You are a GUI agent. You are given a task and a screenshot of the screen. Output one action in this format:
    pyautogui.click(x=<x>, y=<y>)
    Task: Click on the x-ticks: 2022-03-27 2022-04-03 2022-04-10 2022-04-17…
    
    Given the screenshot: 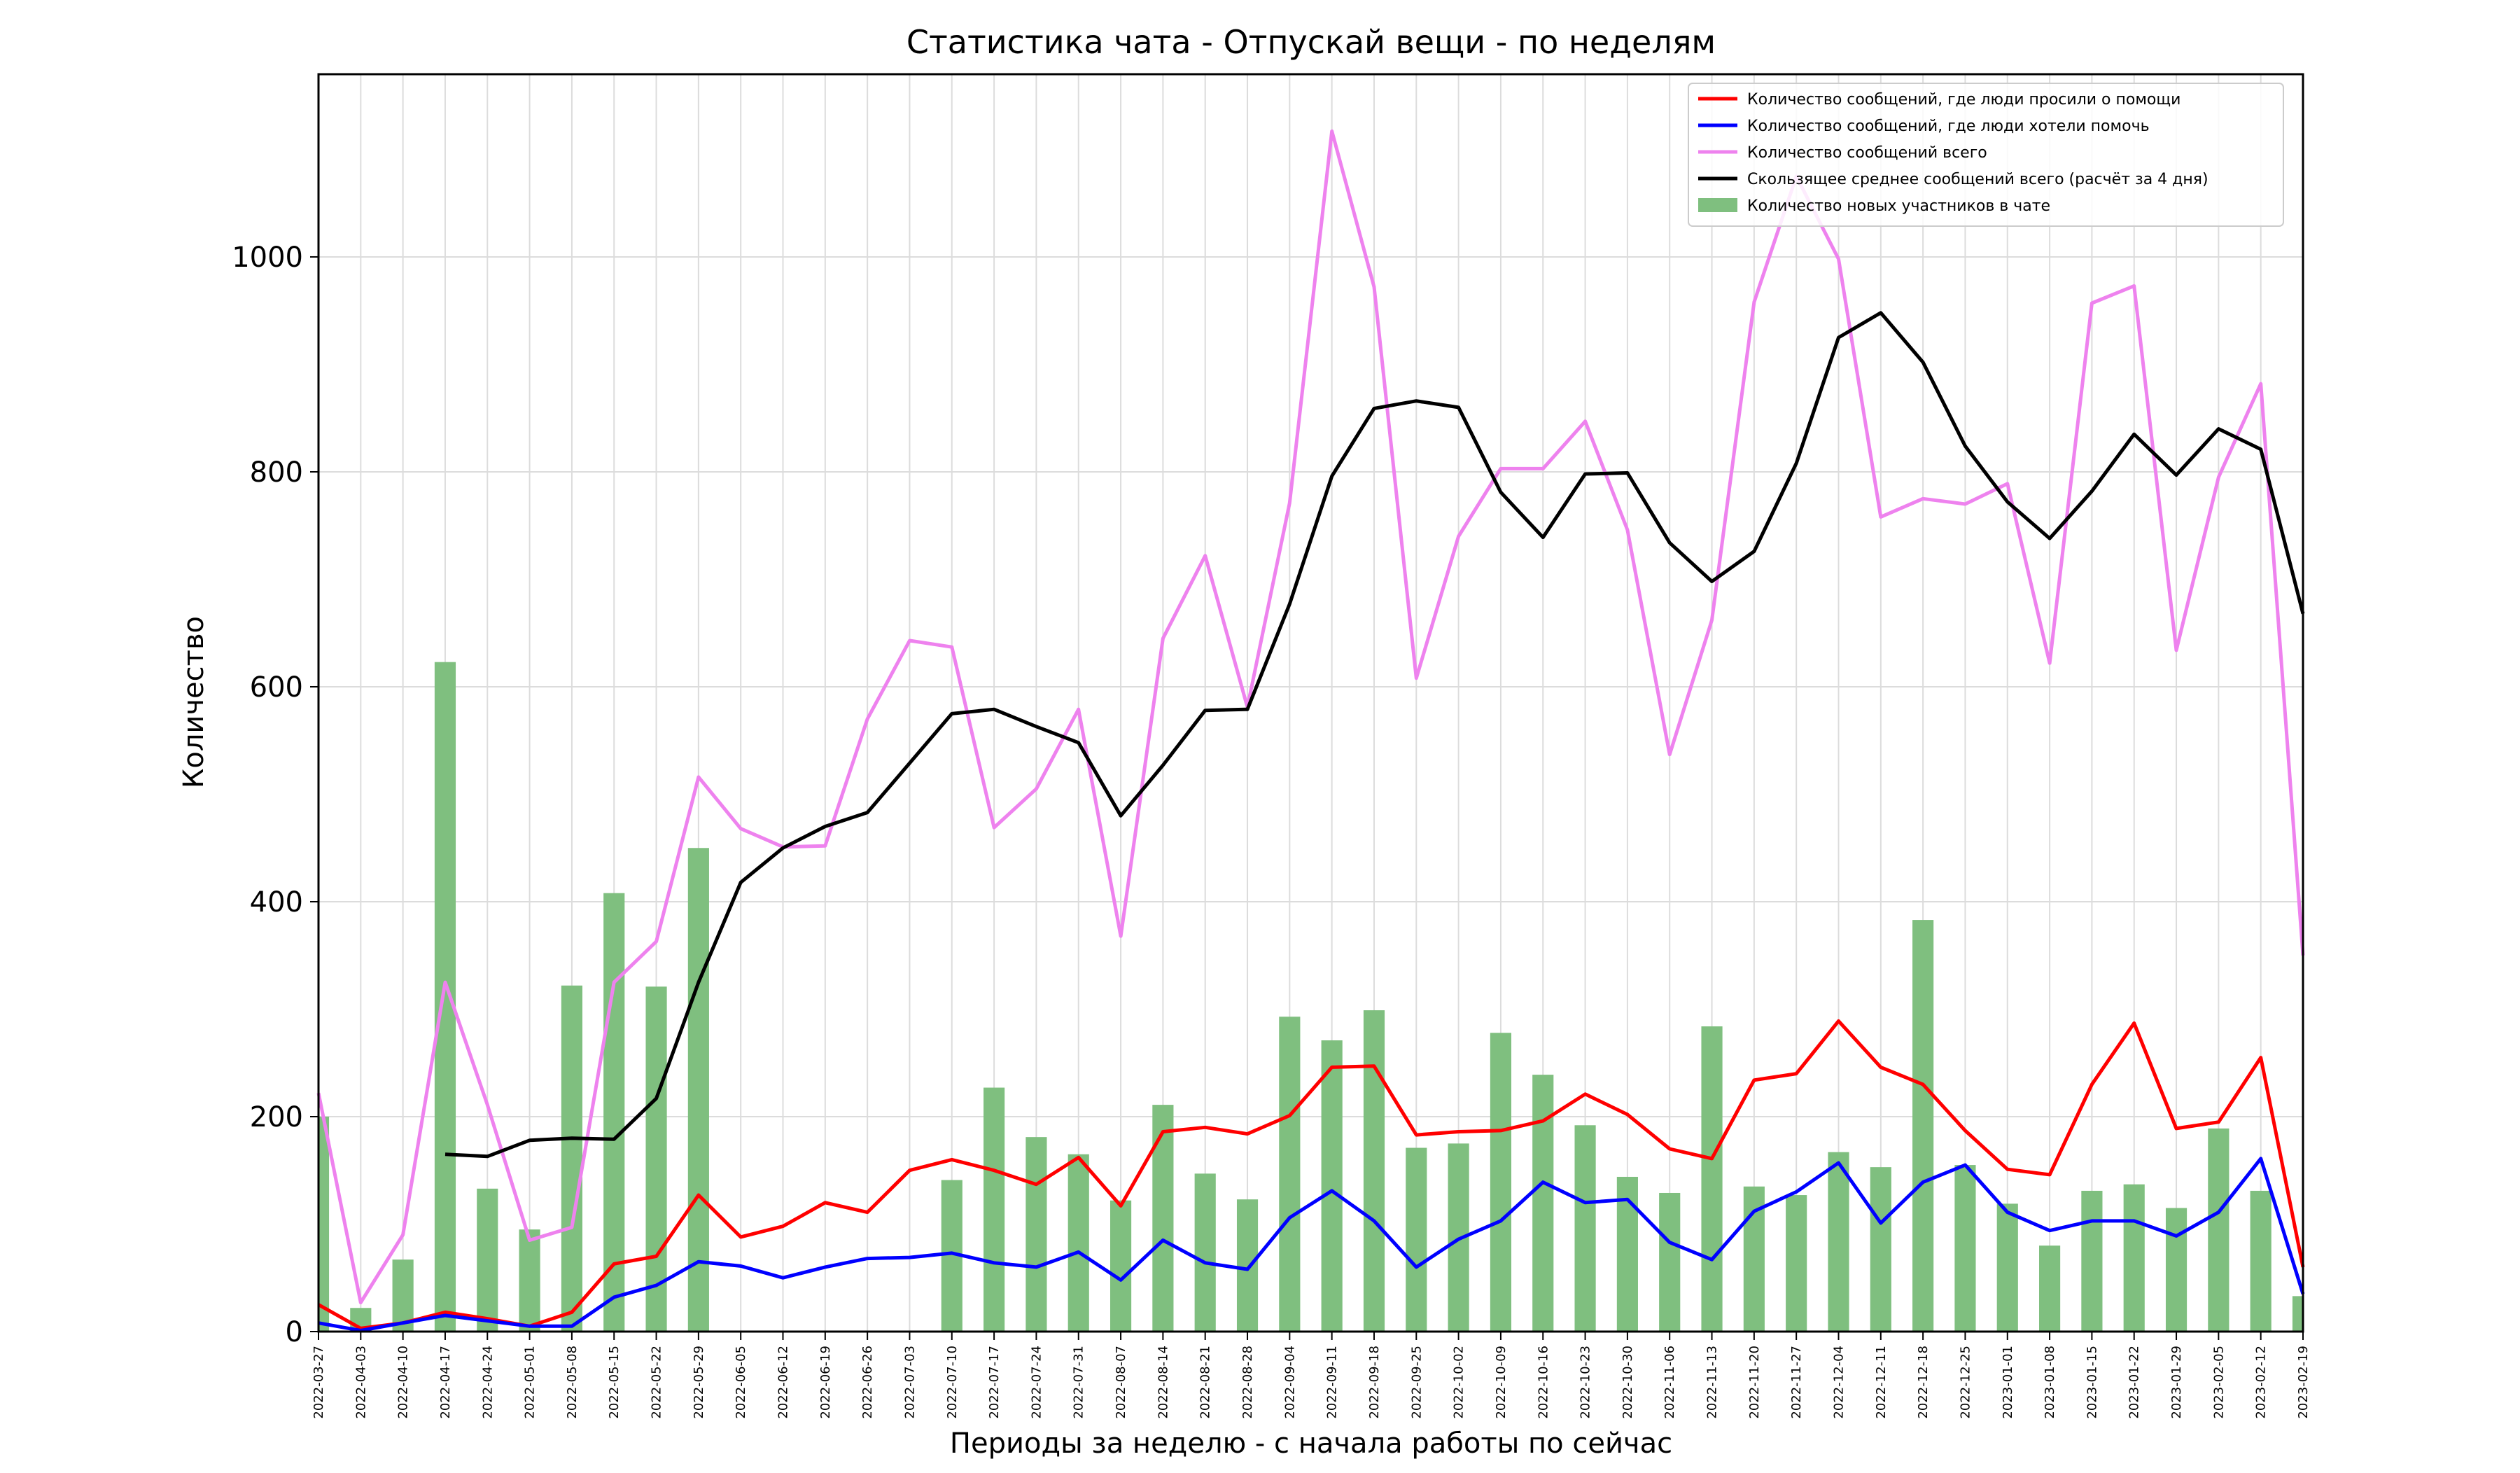 What is the action you would take?
    pyautogui.click(x=1311, y=1375)
    